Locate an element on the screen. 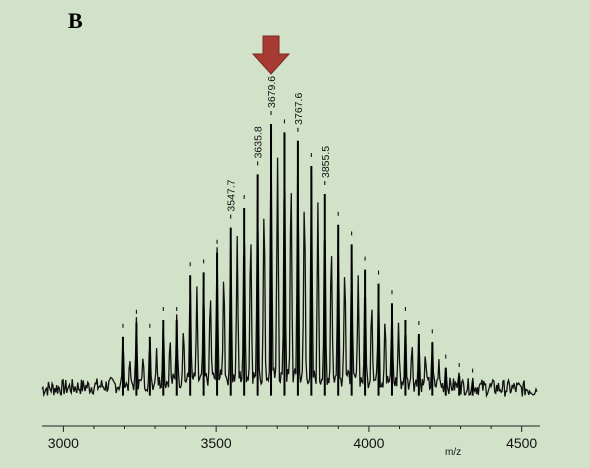 The image size is (590, 468). highlight-arrow-icon is located at coordinates (271, 55).